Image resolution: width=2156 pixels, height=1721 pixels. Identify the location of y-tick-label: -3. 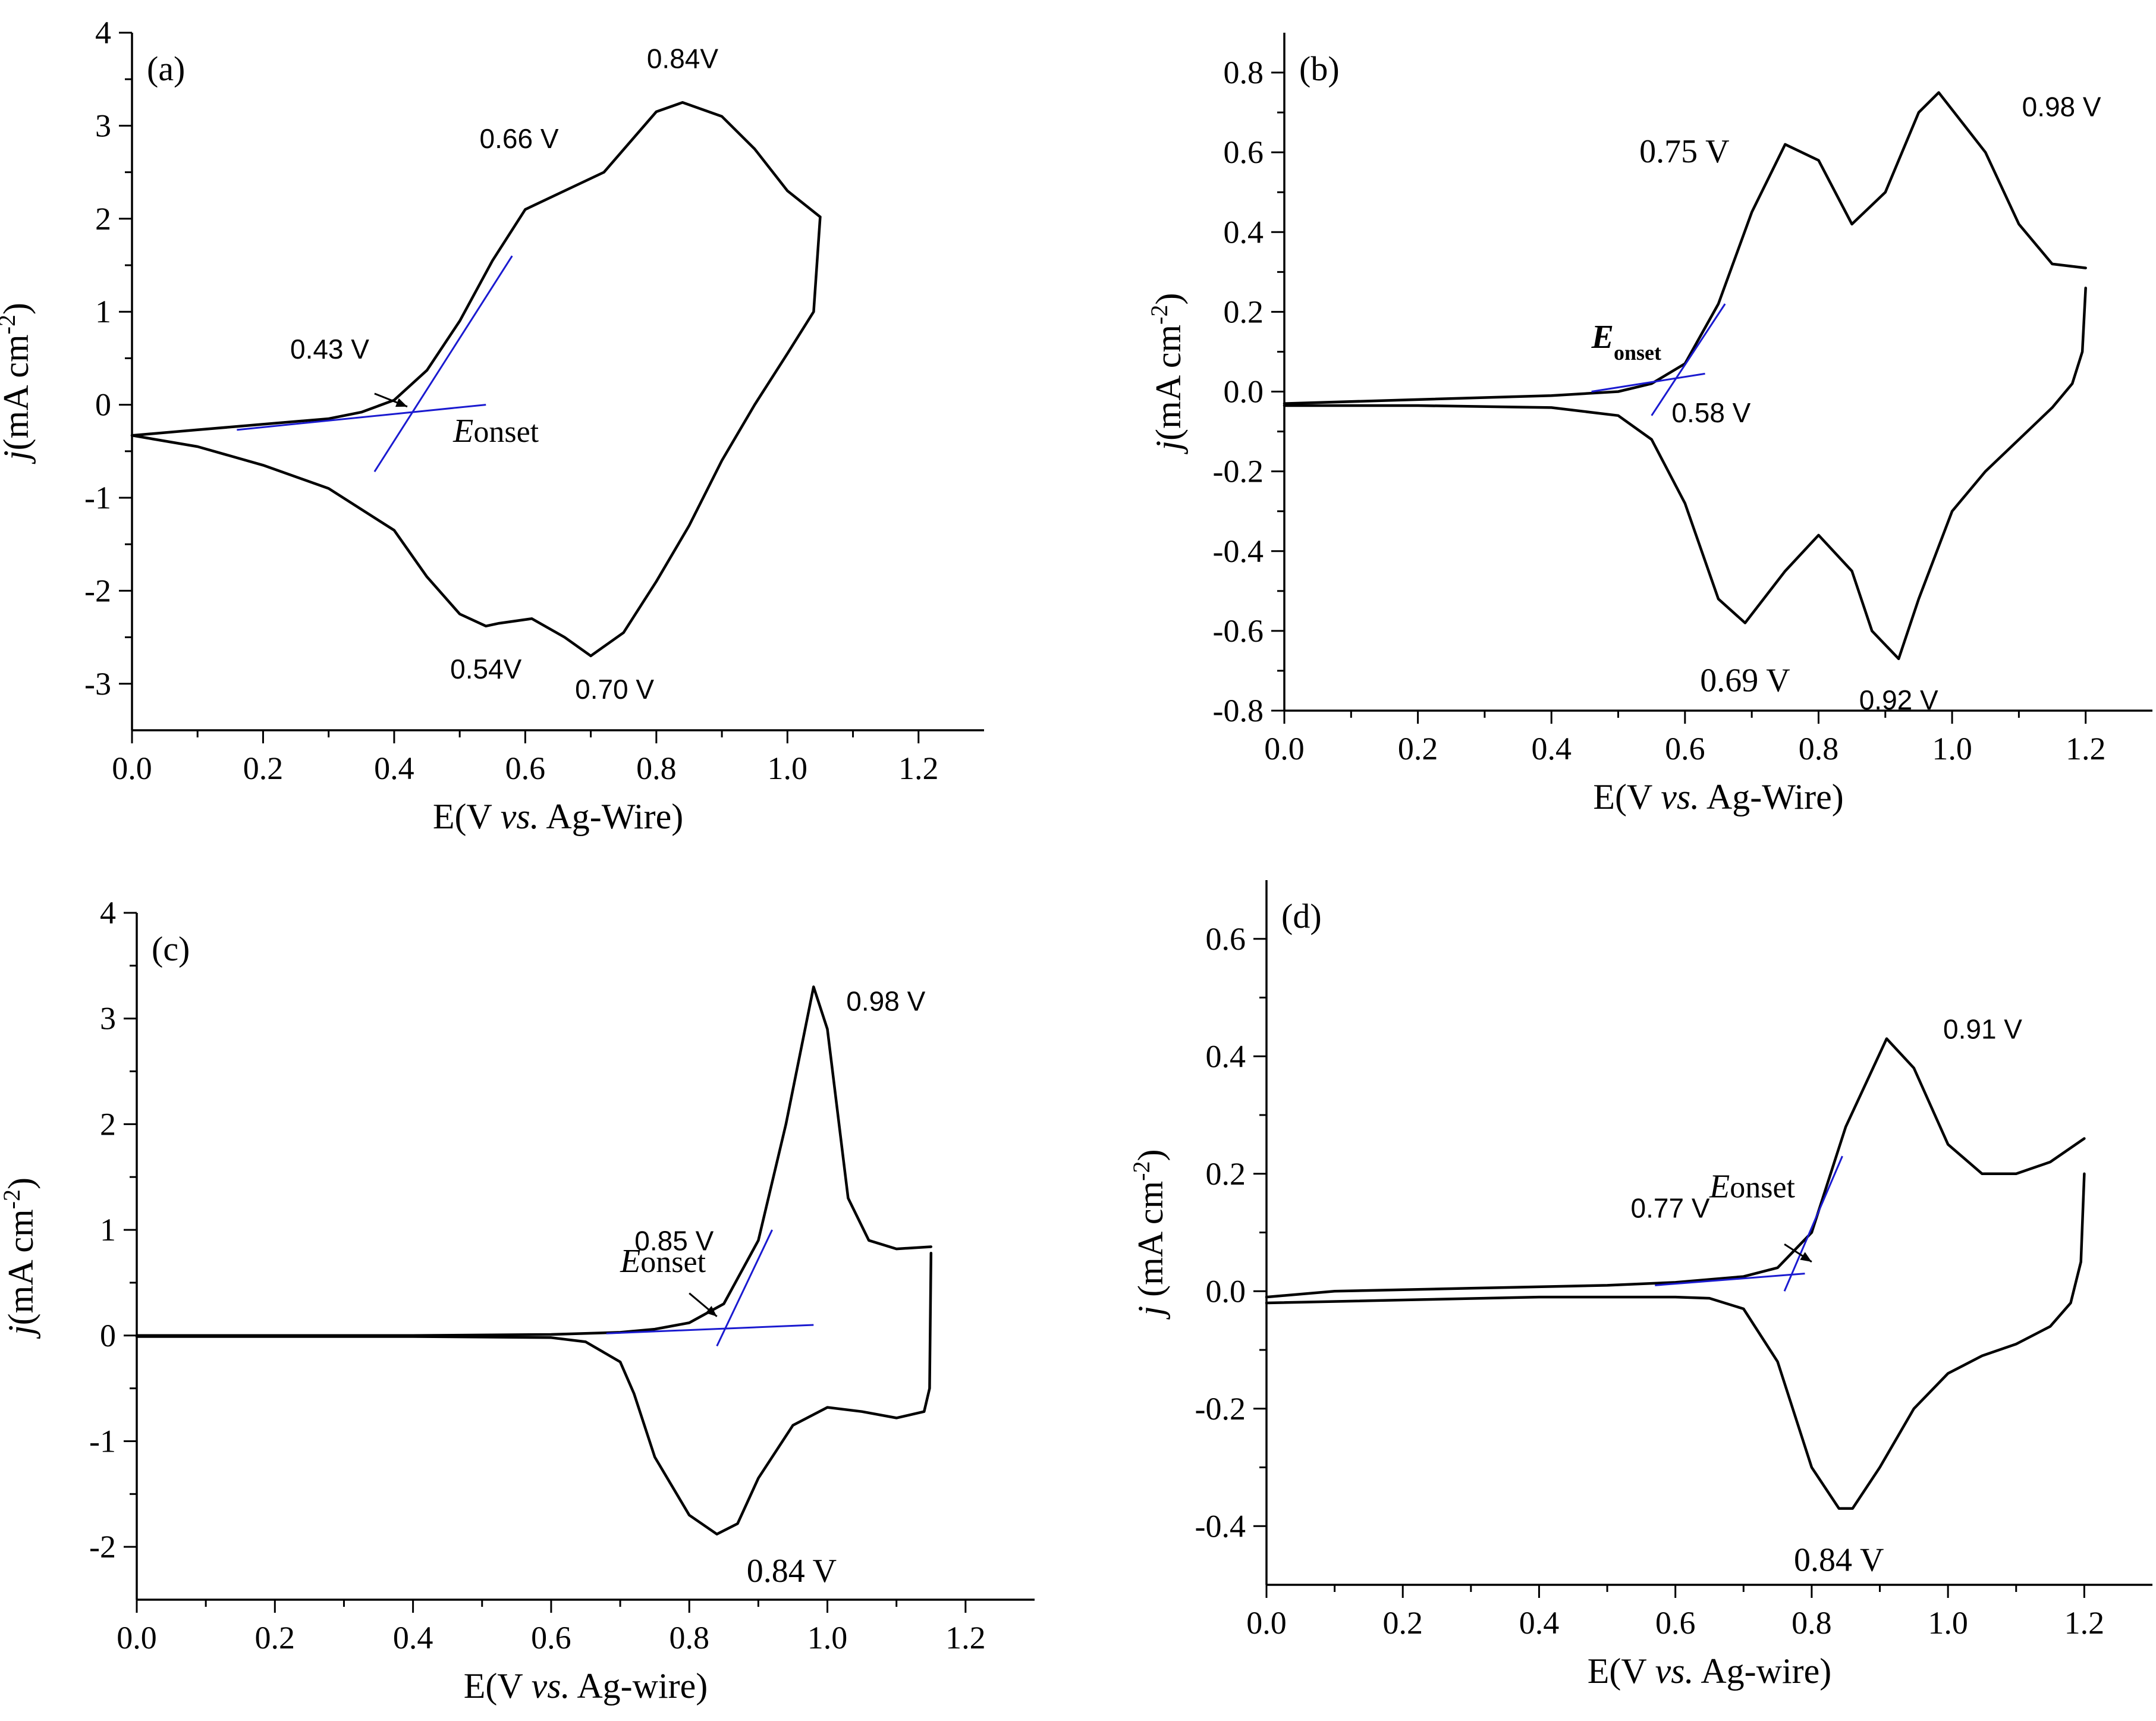
(97, 684).